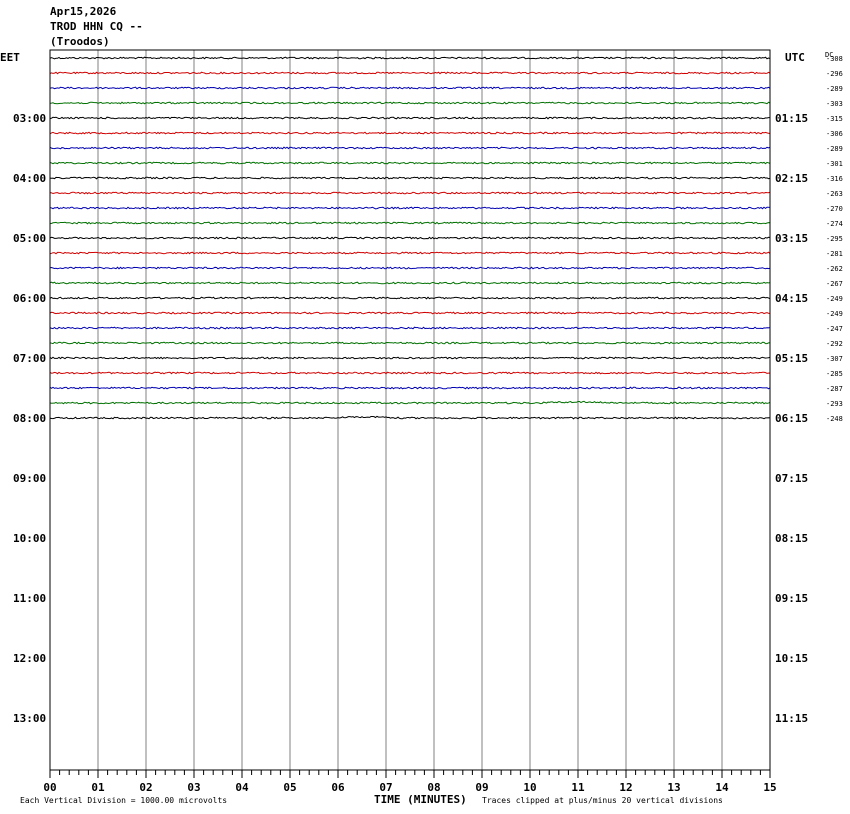  I want to click on x-tick-label: 10, so click(529, 787).